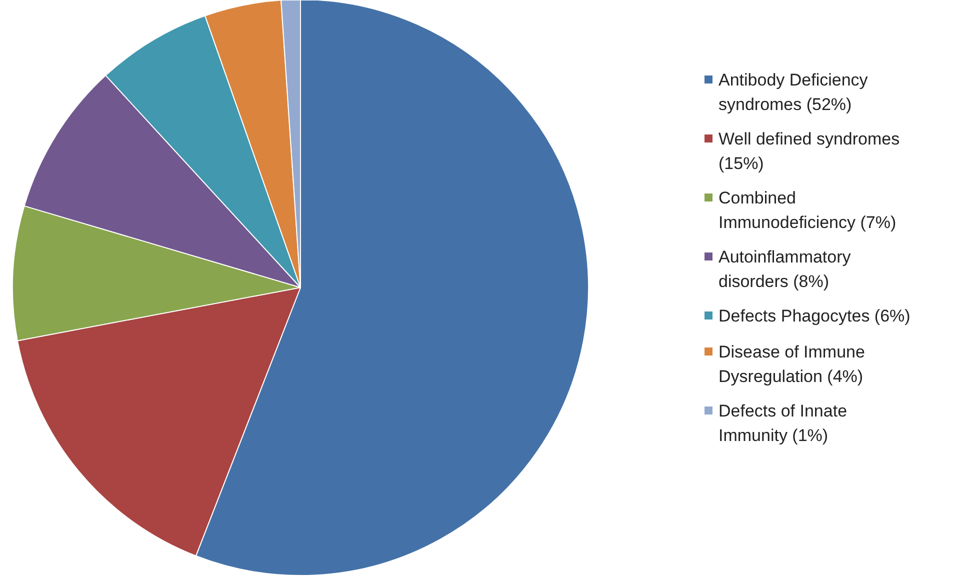 This screenshot has width=974, height=587. Describe the element at coordinates (785, 270) in the screenshot. I see `legend-label: Autoinflammatory disorders (8%)` at that location.